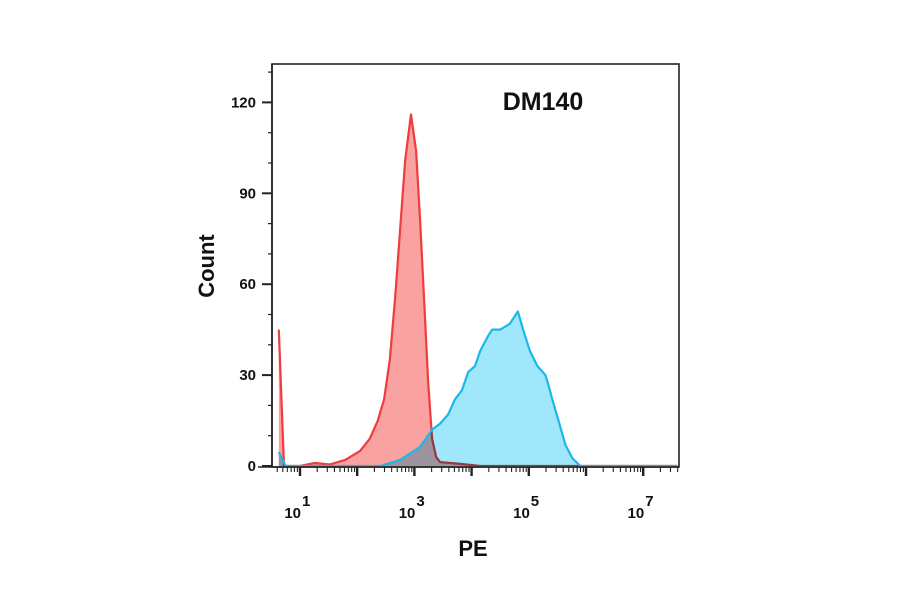 This screenshot has height=594, width=900. Describe the element at coordinates (543, 102) in the screenshot. I see `chart-title: DM140` at that location.